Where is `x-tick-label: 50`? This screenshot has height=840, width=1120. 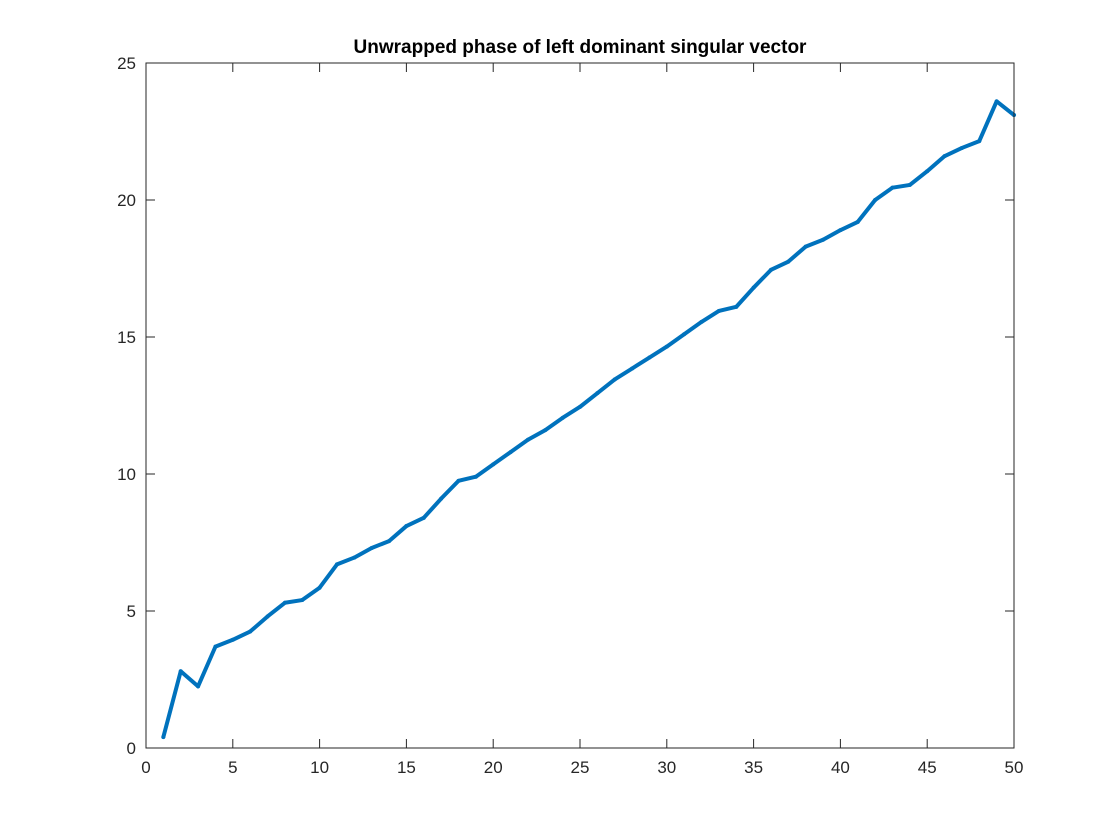
x-tick-label: 50 is located at coordinates (1014, 767).